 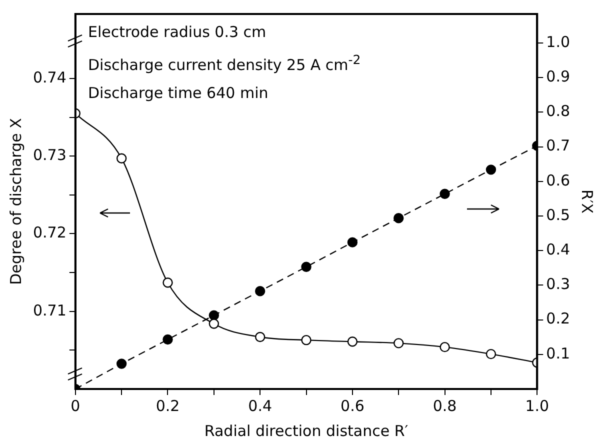 What do you see at coordinates (168, 405) in the screenshot?
I see `x-tick-label: 0.2` at bounding box center [168, 405].